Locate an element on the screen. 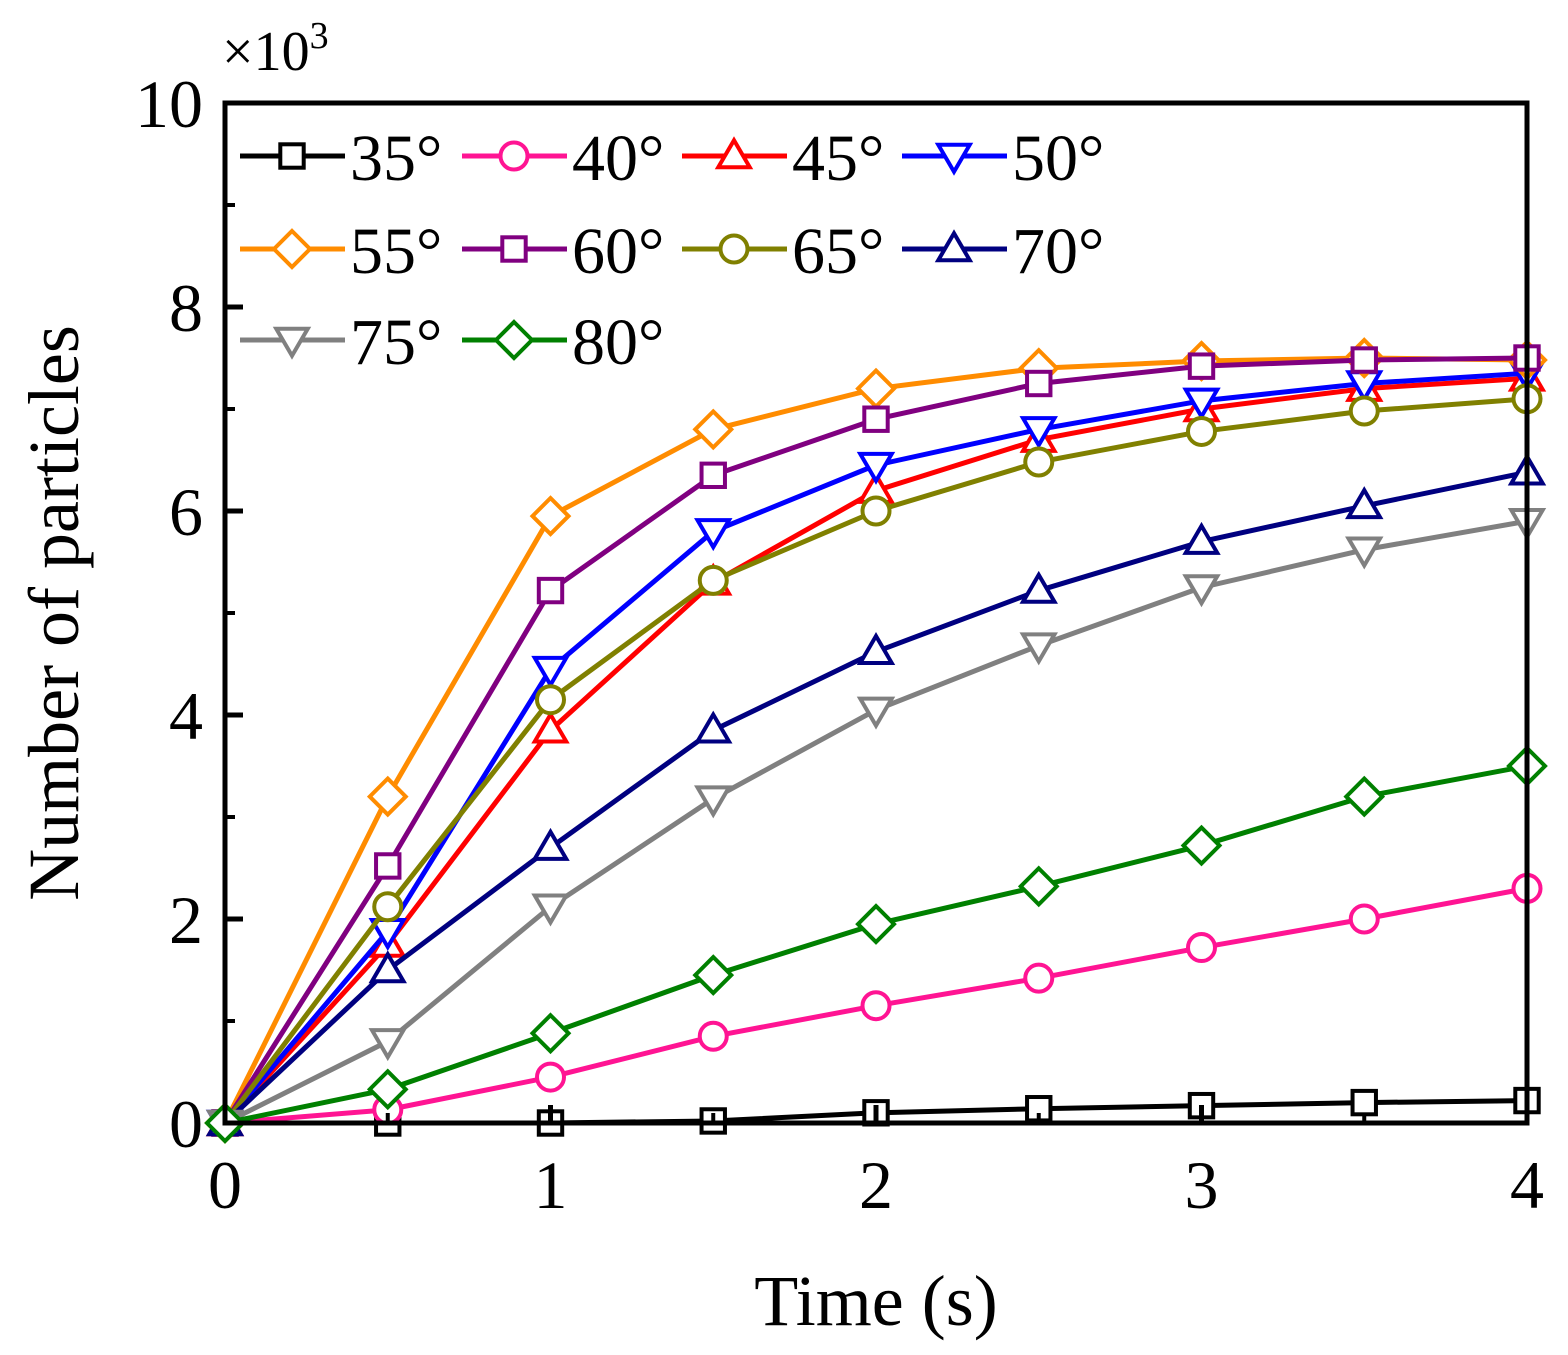 This screenshot has height=1355, width=1568. series-35-point is located at coordinates (1364, 1102).